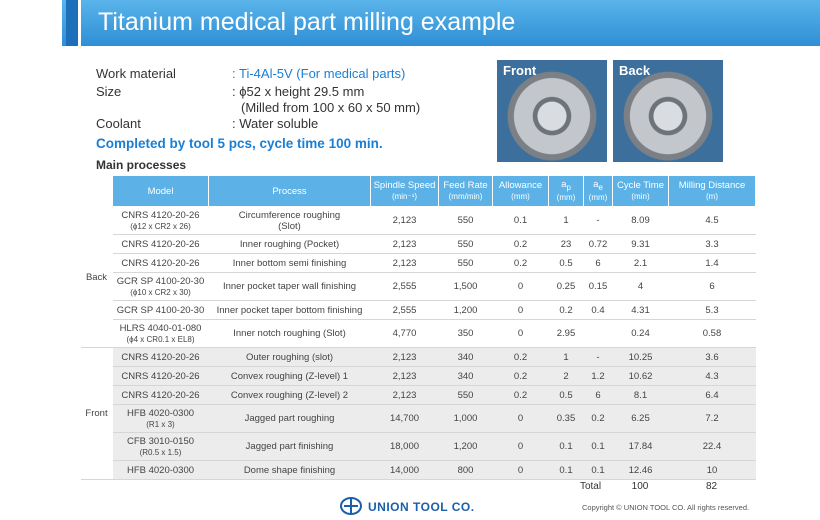  Describe the element at coordinates (289, 376) in the screenshot. I see `process-line: Convex roughing (Z-level) 1` at that location.